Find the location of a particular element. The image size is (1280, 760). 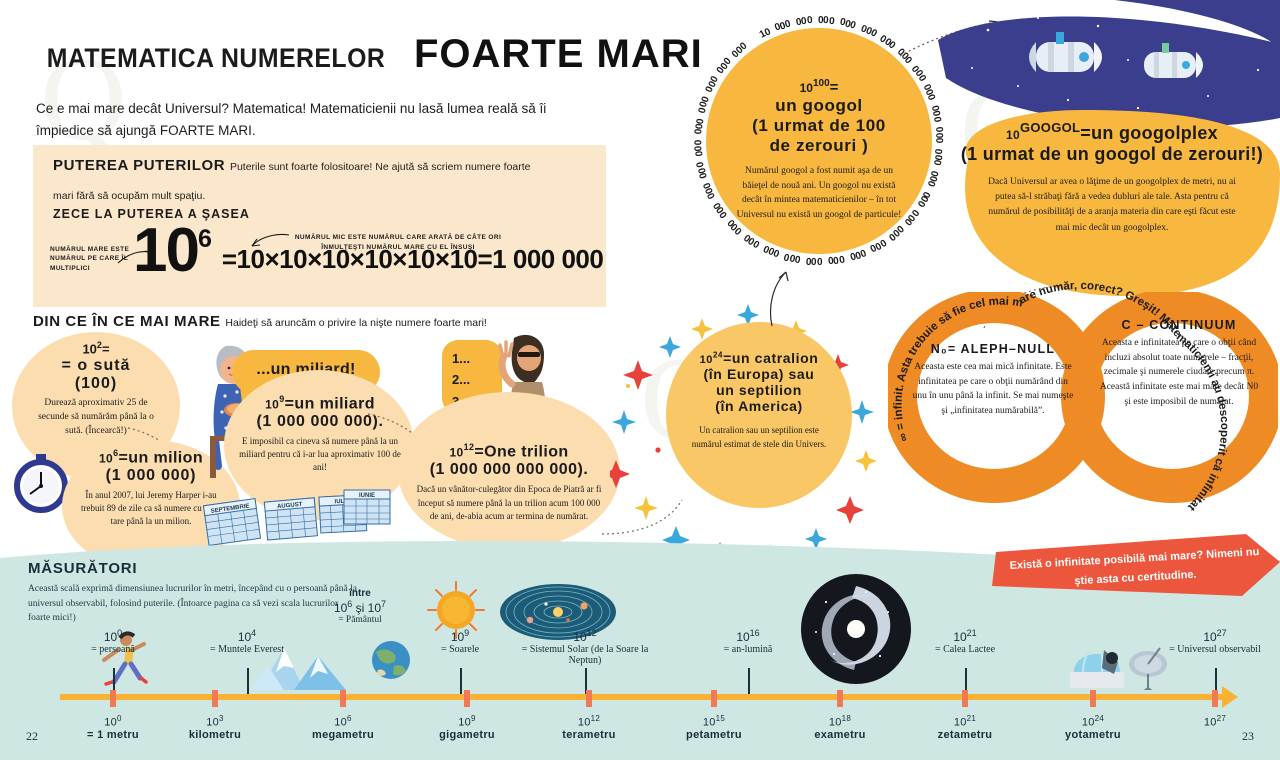

scale-tick-power: 10¹⁸ is located at coordinates (840, 721).